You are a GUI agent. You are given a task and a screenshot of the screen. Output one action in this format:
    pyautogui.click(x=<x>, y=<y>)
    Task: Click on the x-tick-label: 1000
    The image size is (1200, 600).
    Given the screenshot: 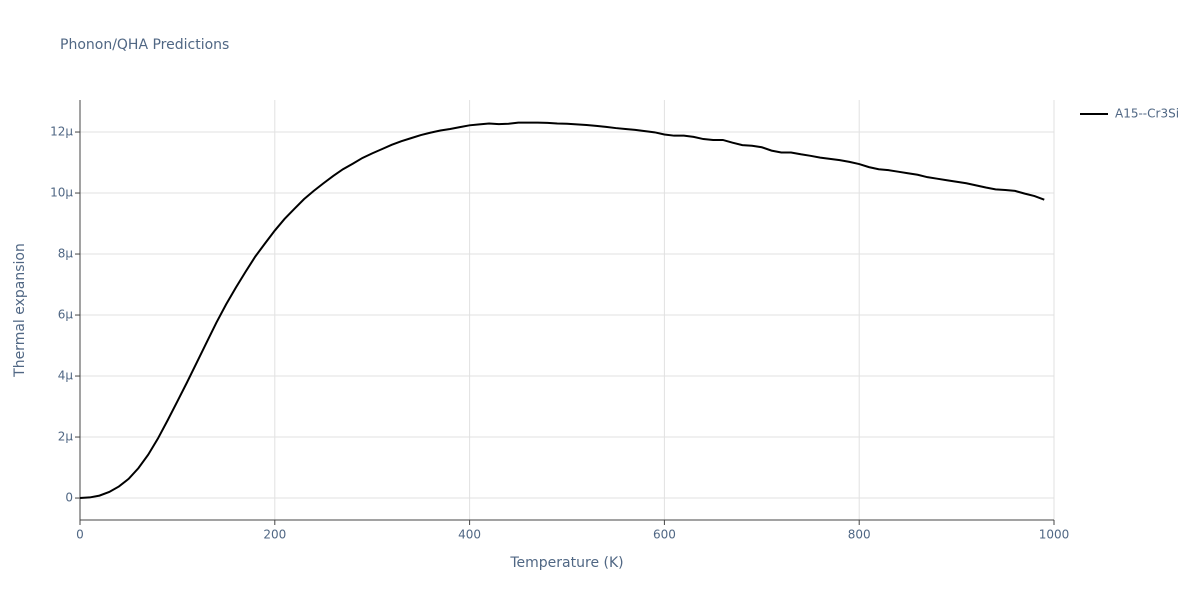 What is the action you would take?
    pyautogui.click(x=1054, y=535)
    